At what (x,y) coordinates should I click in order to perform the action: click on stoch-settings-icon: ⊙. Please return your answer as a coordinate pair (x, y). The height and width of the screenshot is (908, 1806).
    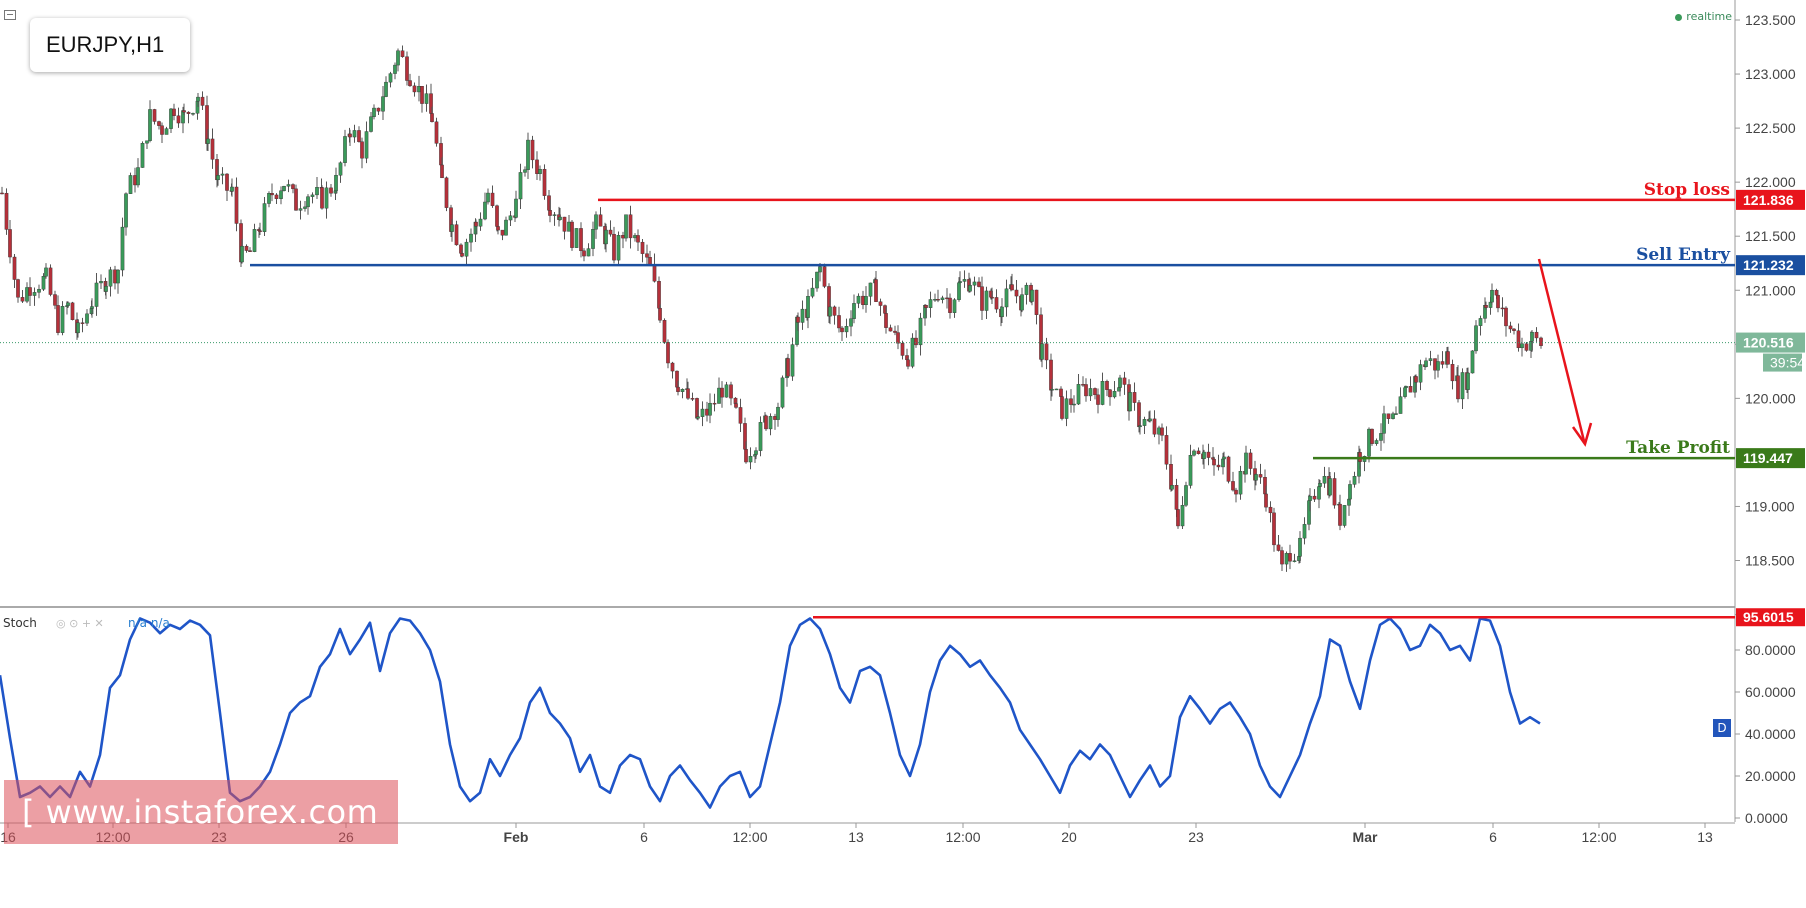
    Looking at the image, I should click on (74, 623).